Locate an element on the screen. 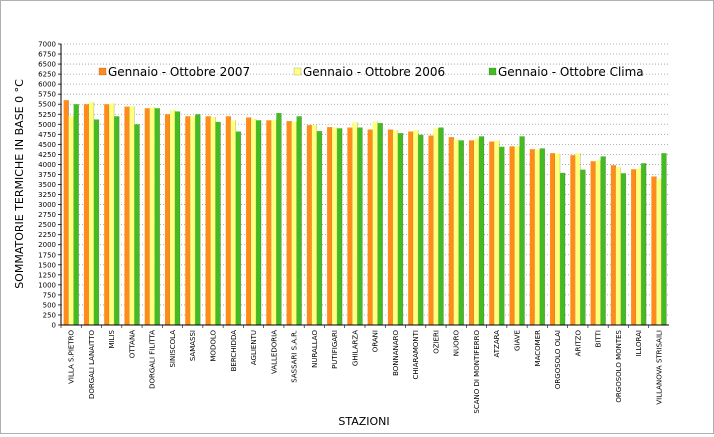 The width and height of the screenshot is (714, 437). y-tick-label: 5000 is located at coordinates (47, 125).